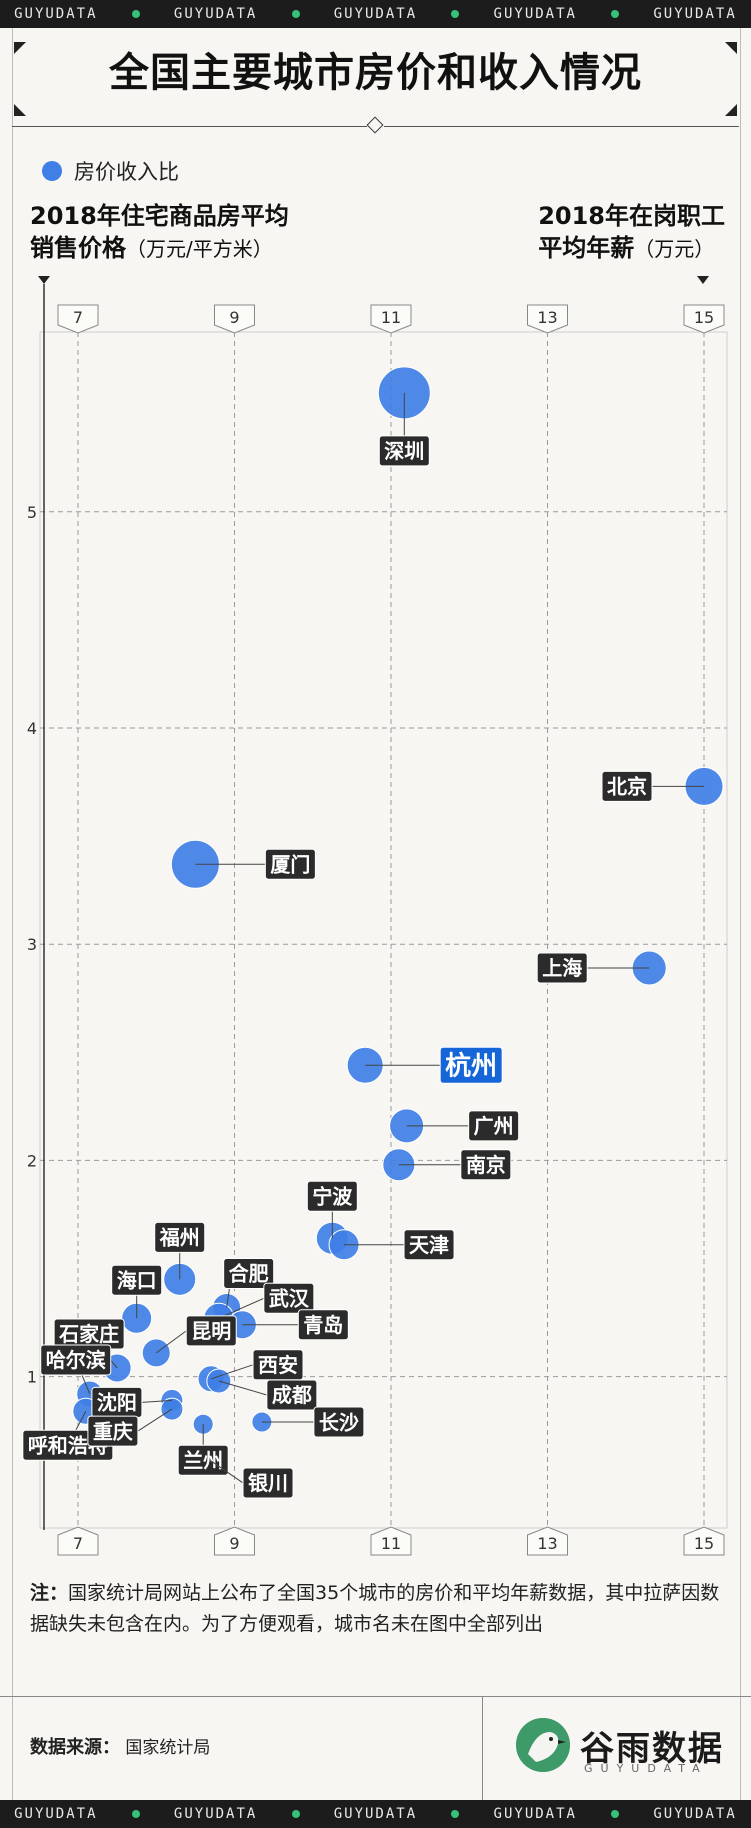  Describe the element at coordinates (32, 1377) in the screenshot. I see `y-tick-label: 1` at that location.